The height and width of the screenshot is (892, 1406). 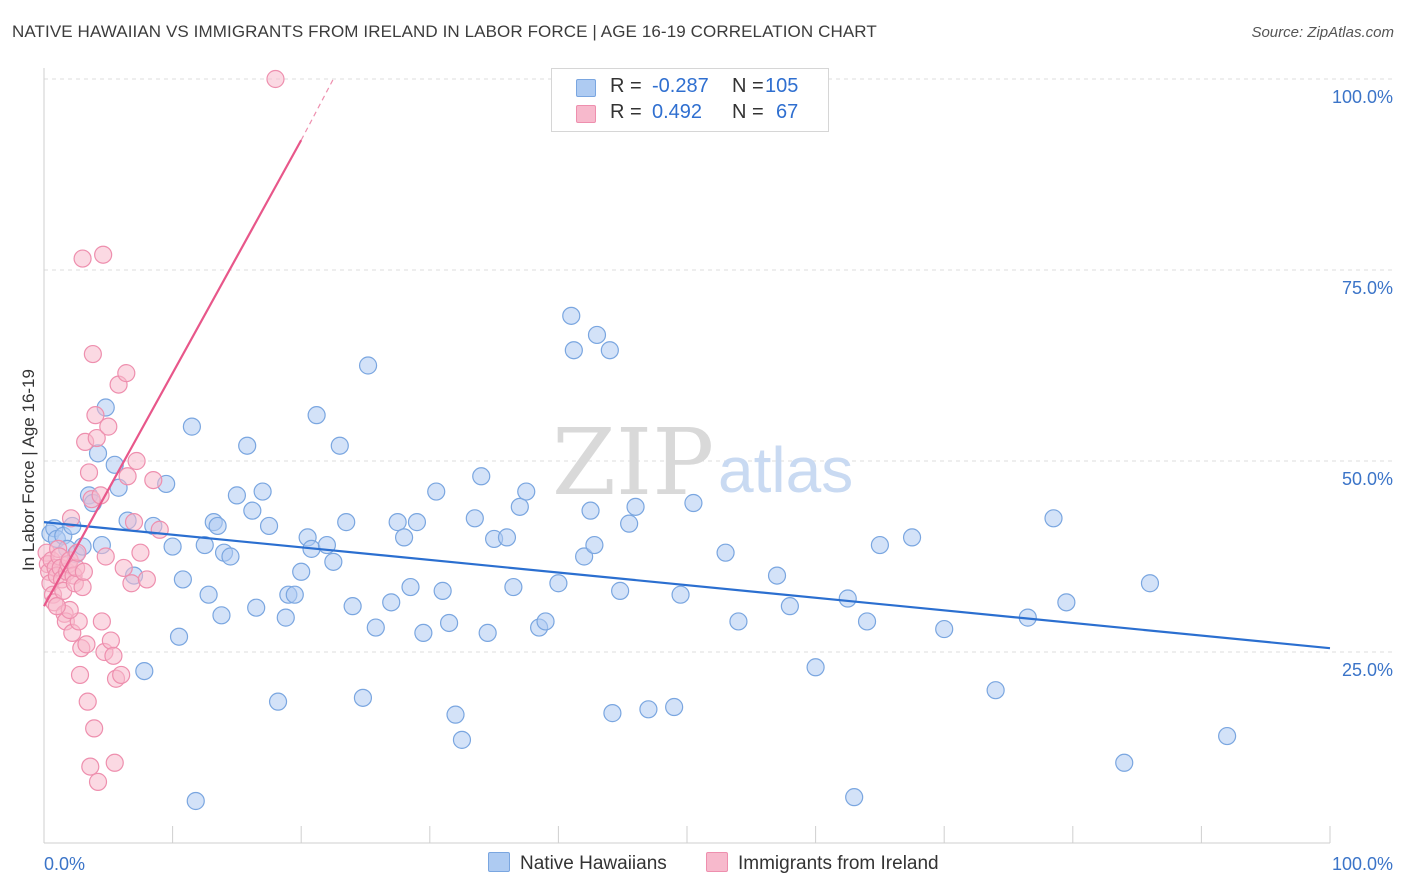 I want to click on trend-line-native-hawaiians, so click(x=687, y=585).